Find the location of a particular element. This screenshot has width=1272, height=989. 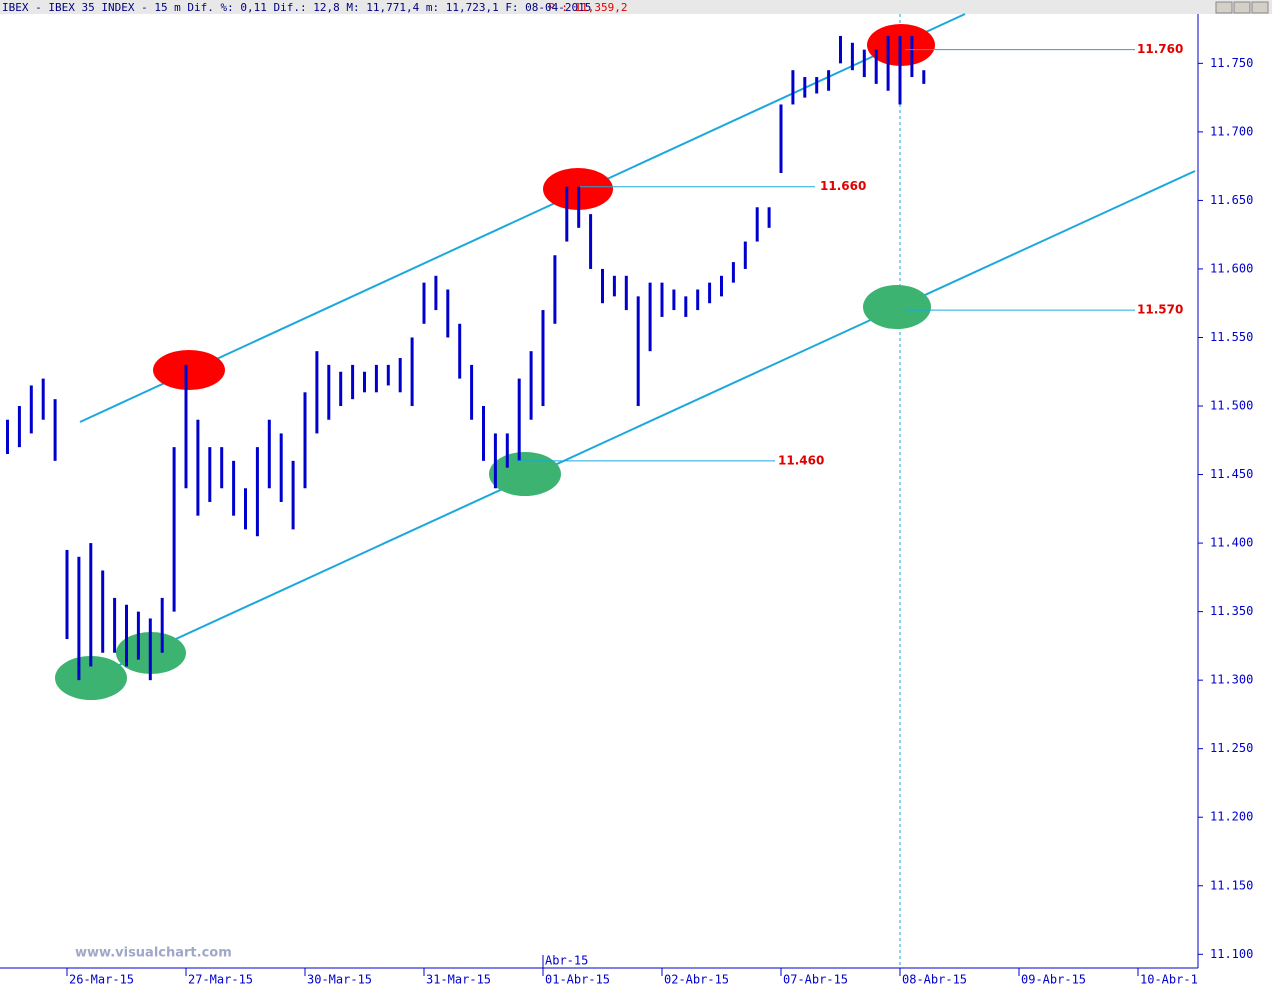

x-tick-label: 09-Abr-15 is located at coordinates (1053, 980).